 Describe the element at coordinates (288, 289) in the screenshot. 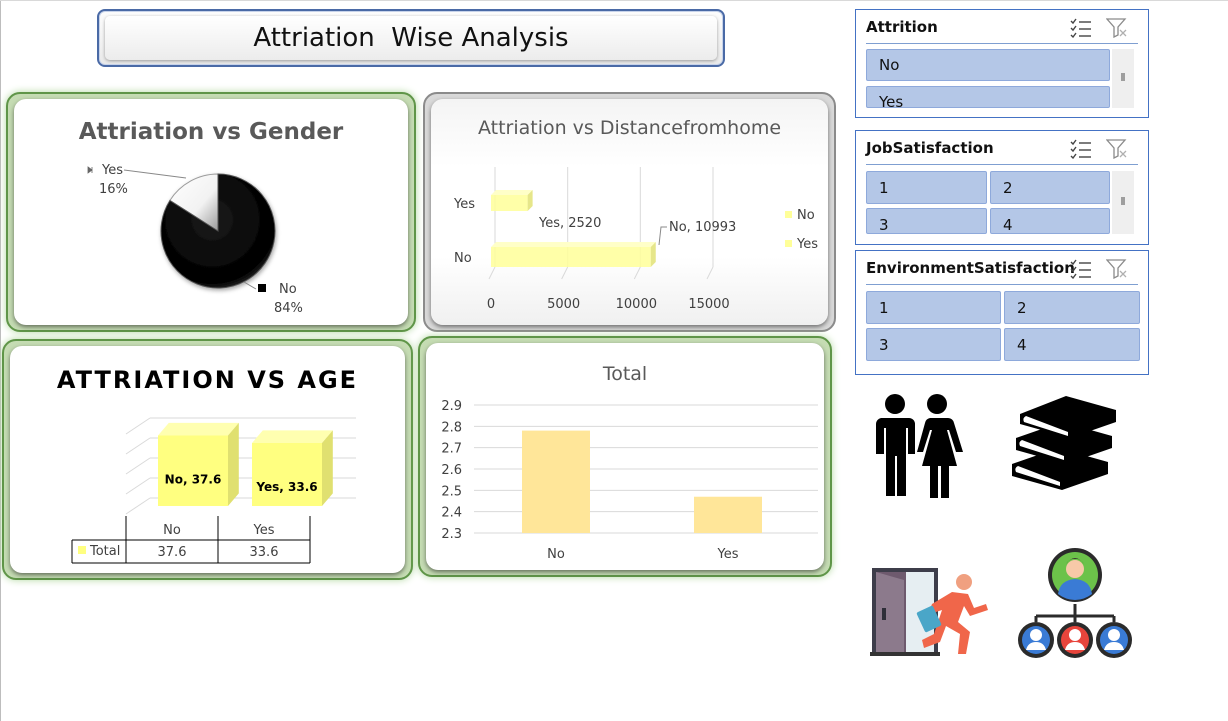

I see `pie-label-no: No` at that location.